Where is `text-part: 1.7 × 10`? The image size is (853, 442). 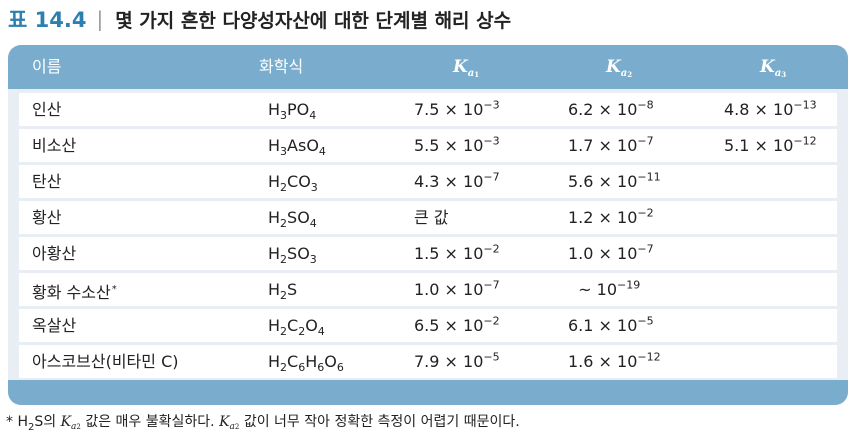
text-part: 1.7 × 10 is located at coordinates (603, 145).